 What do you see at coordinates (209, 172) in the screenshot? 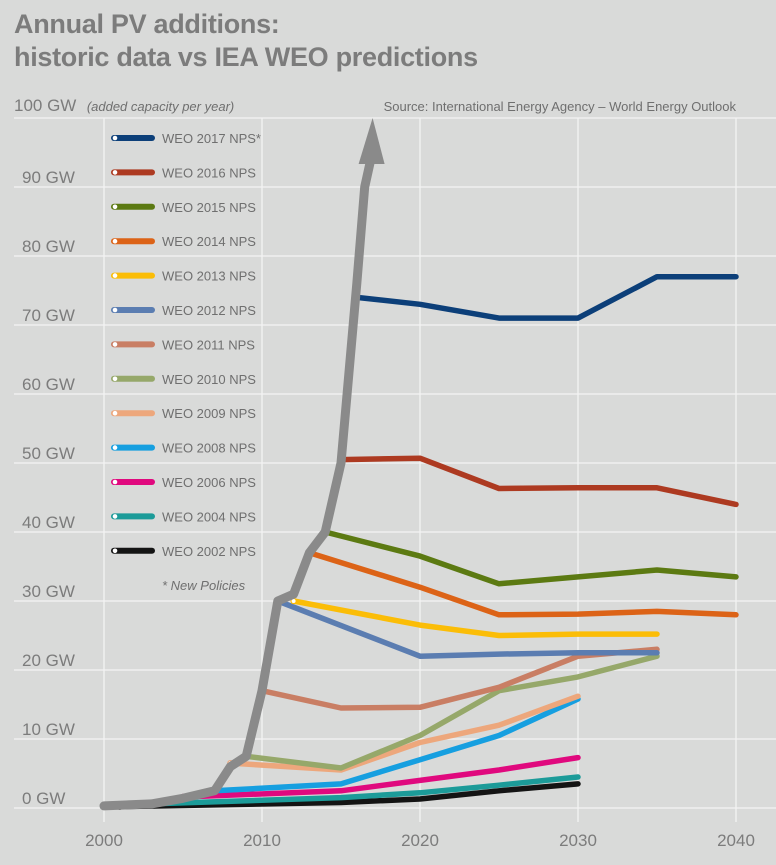
I see `legend-label: WEO 2016 NPS` at bounding box center [209, 172].